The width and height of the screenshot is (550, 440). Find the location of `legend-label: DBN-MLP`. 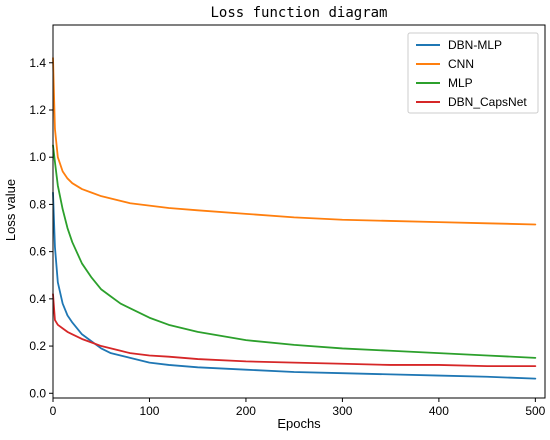

legend-label: DBN-MLP is located at coordinates (475, 45).